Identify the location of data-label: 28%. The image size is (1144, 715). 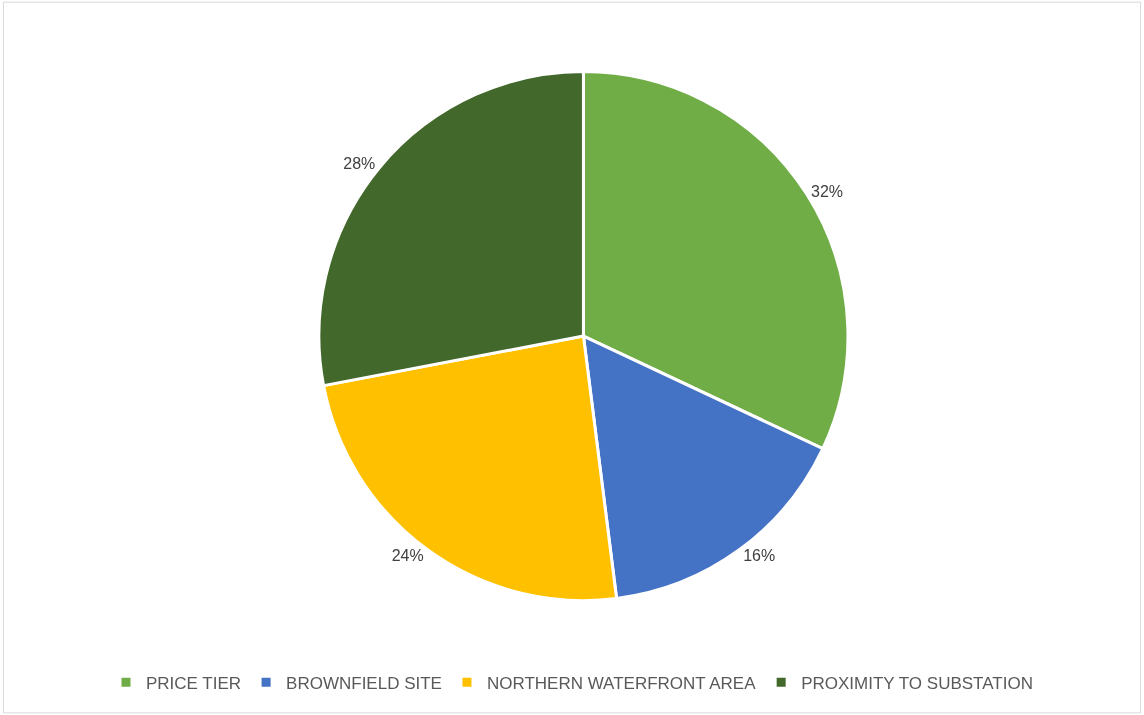
(359, 164).